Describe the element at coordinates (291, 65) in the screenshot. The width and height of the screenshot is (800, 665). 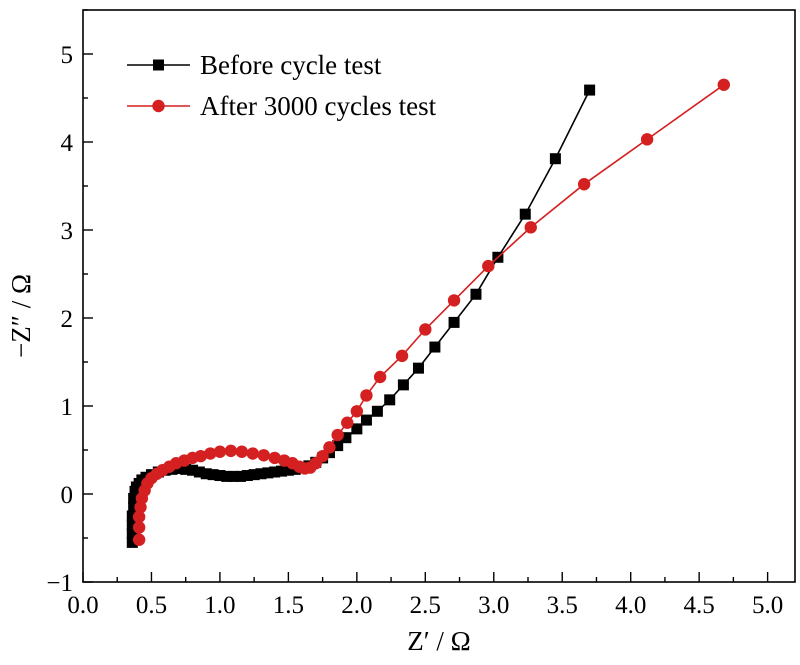
I see `legend-label: Before cycle test` at that location.